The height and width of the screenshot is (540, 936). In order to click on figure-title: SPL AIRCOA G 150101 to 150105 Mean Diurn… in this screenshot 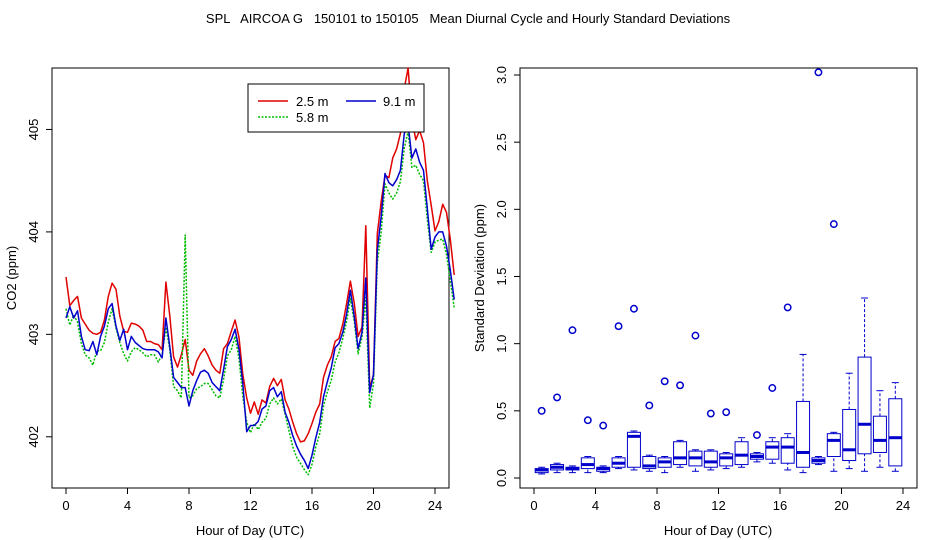, I will do `click(468, 18)`.